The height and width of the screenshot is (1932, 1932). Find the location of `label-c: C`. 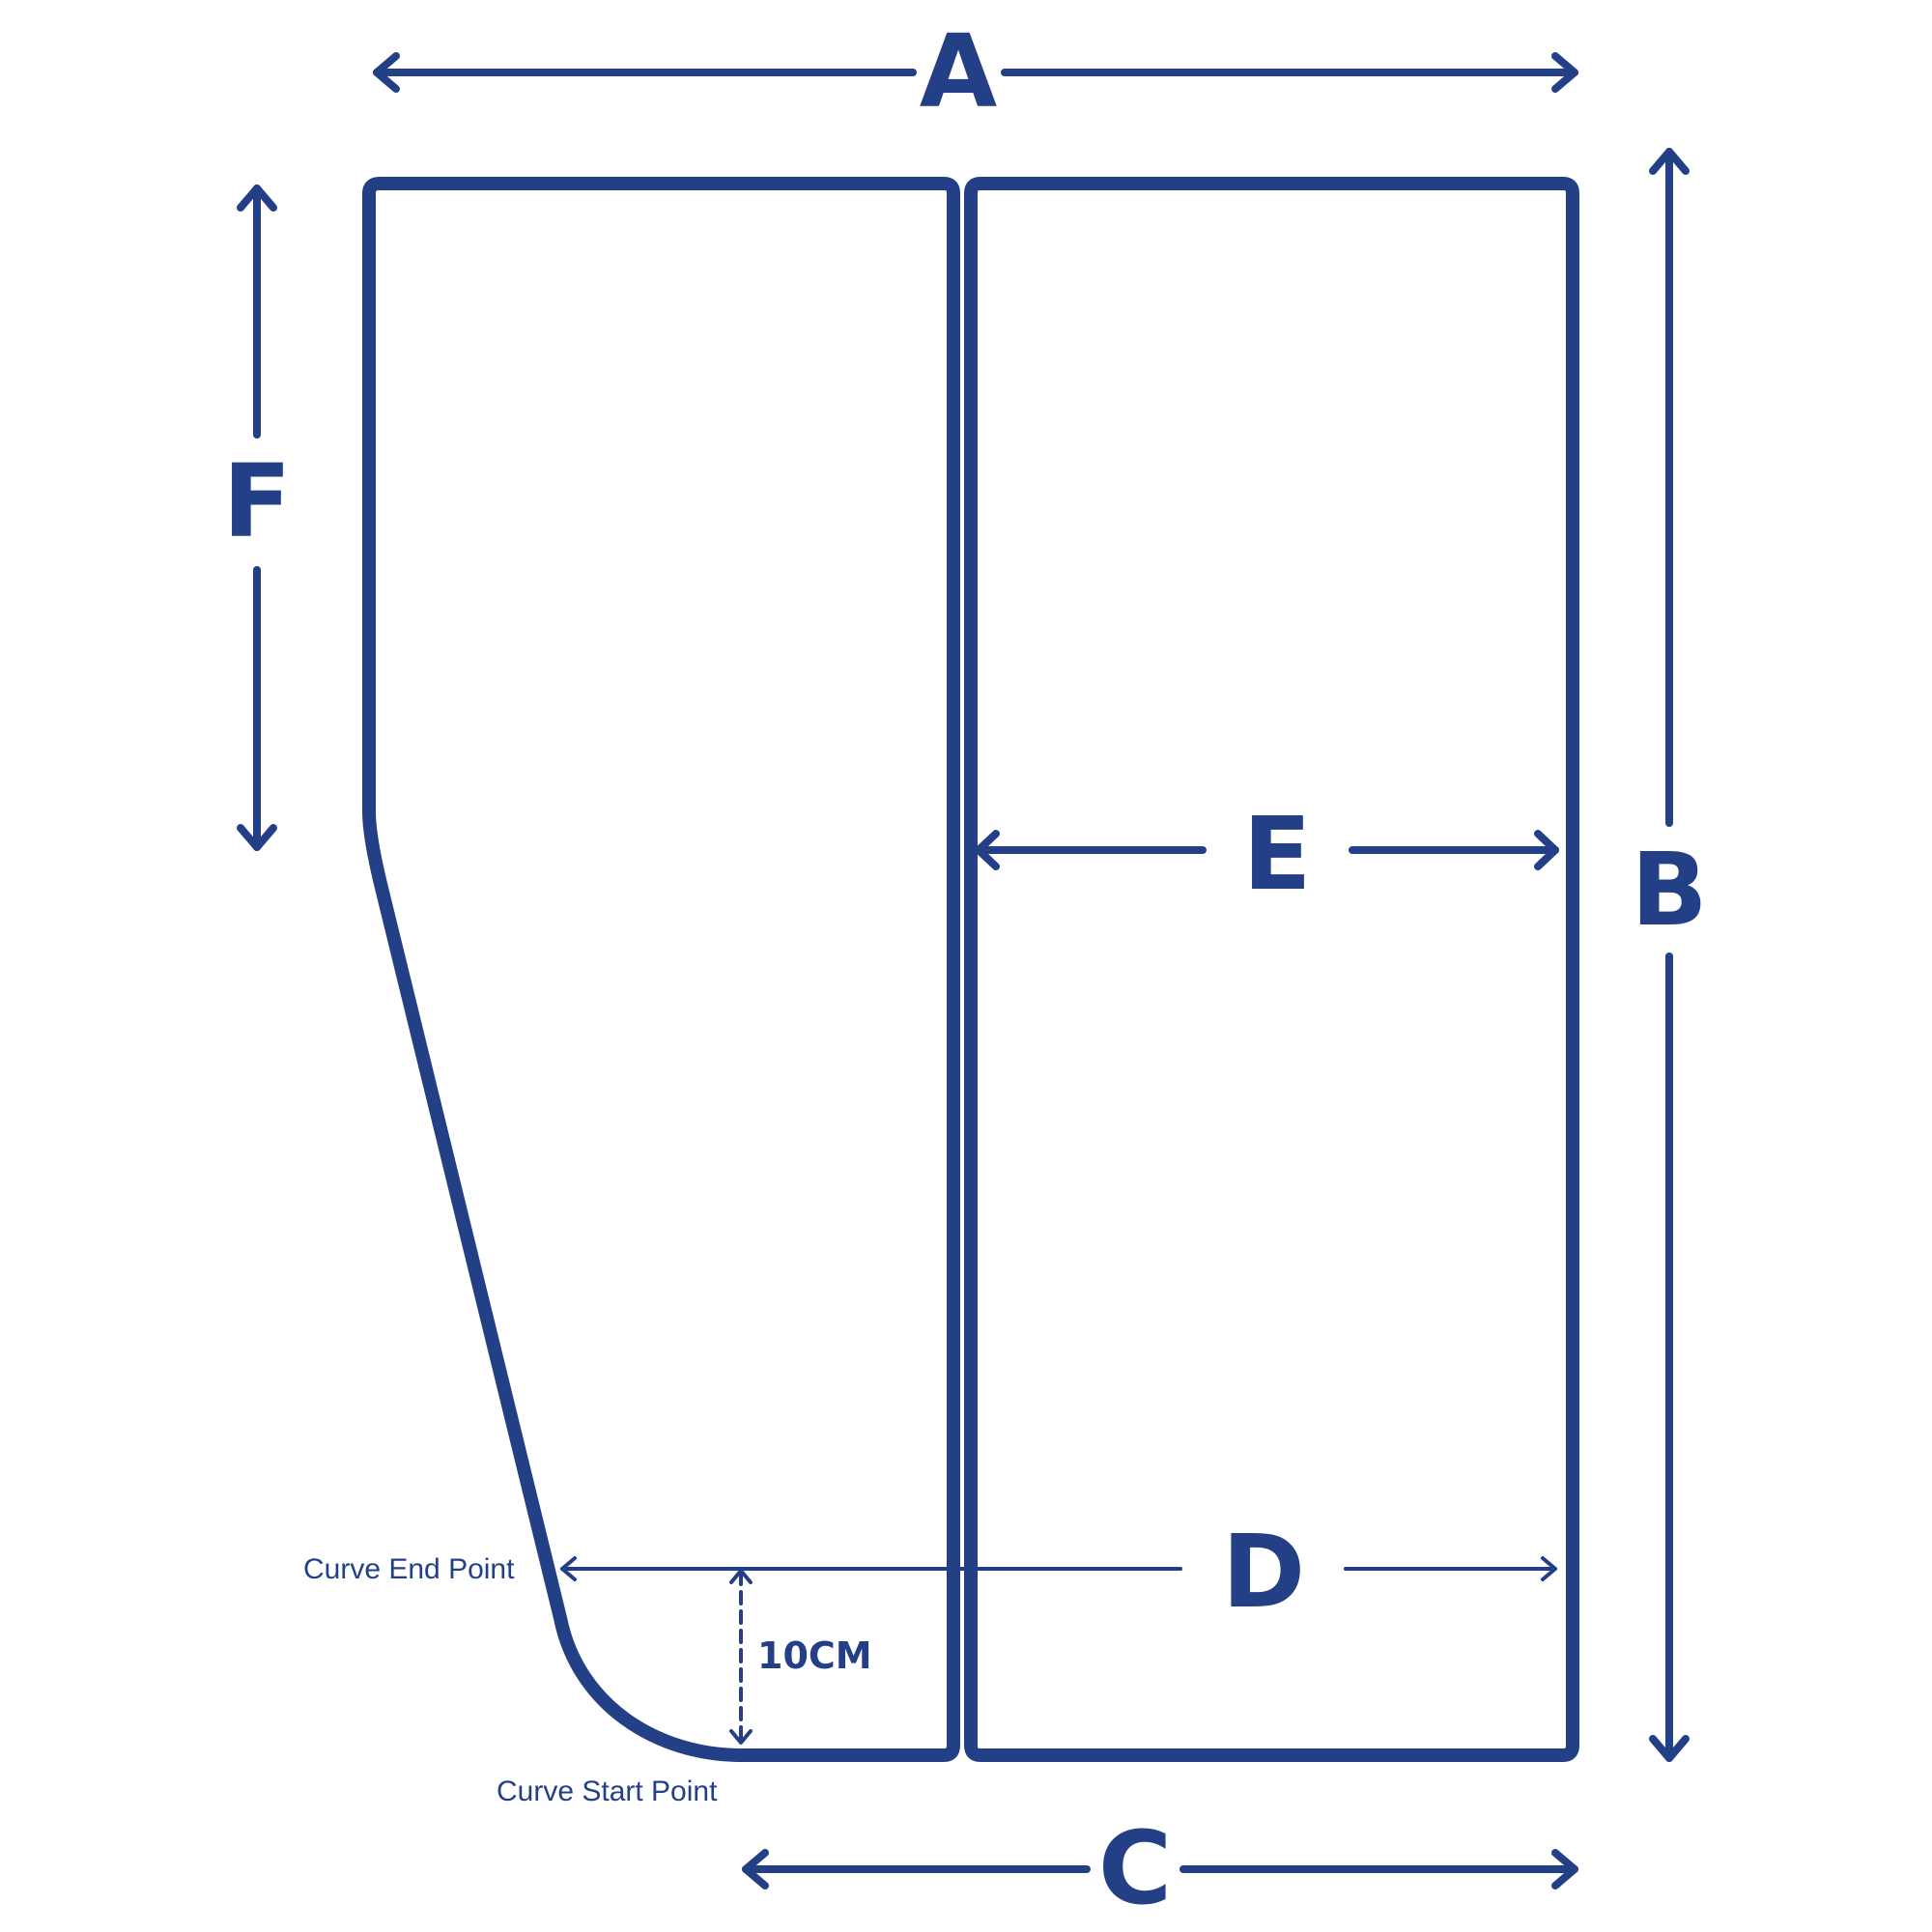

label-c: C is located at coordinates (1135, 1868).